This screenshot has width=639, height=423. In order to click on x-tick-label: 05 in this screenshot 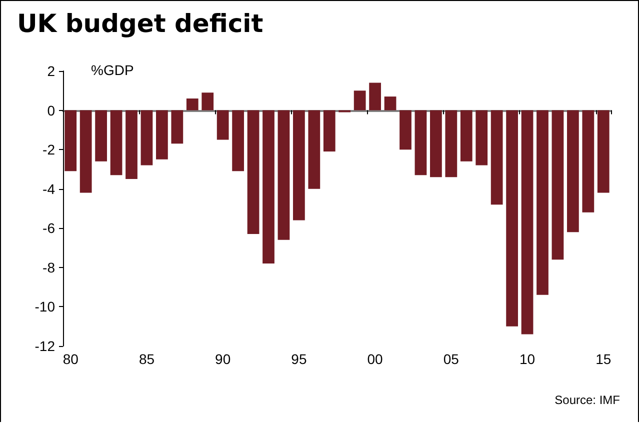, I will do `click(451, 359)`.